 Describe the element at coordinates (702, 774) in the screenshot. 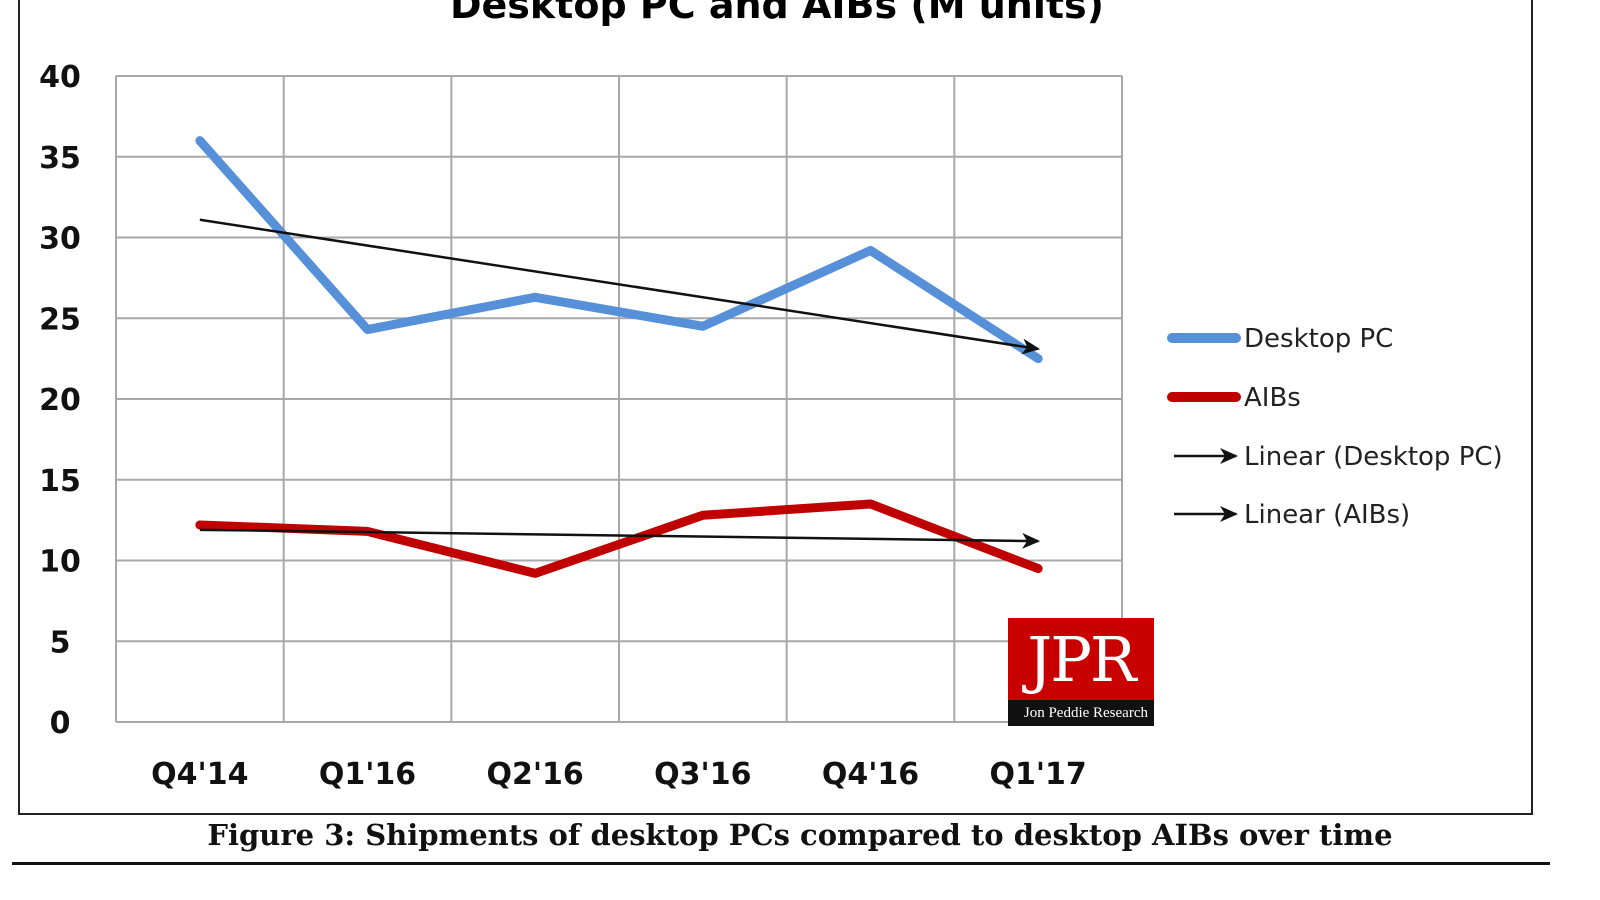

I see `x-tick-label: Q3'16` at that location.